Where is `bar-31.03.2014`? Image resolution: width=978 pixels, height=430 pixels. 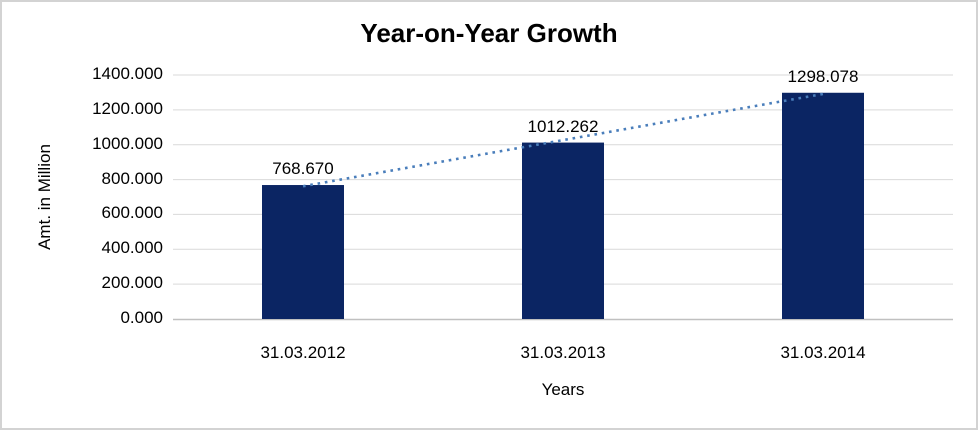
bar-31.03.2014 is located at coordinates (823, 205).